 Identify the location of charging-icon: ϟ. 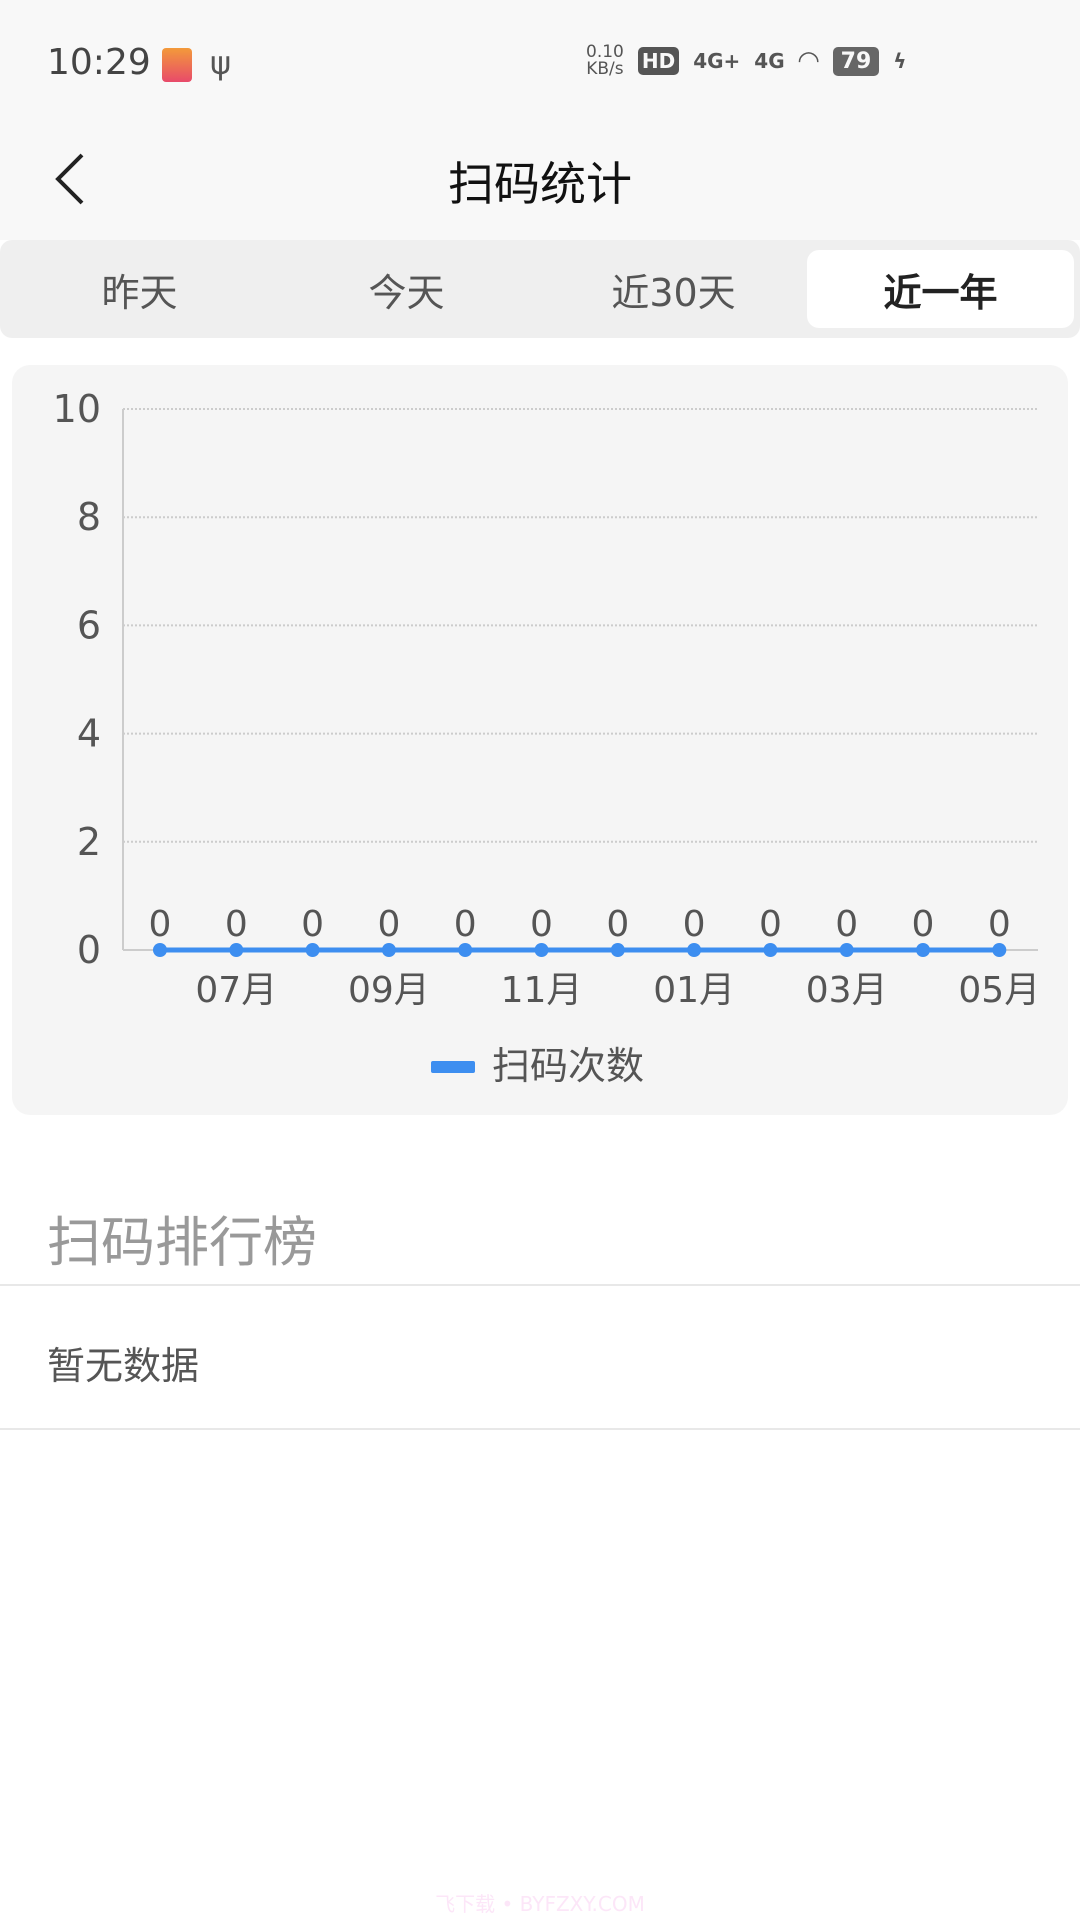
(900, 61).